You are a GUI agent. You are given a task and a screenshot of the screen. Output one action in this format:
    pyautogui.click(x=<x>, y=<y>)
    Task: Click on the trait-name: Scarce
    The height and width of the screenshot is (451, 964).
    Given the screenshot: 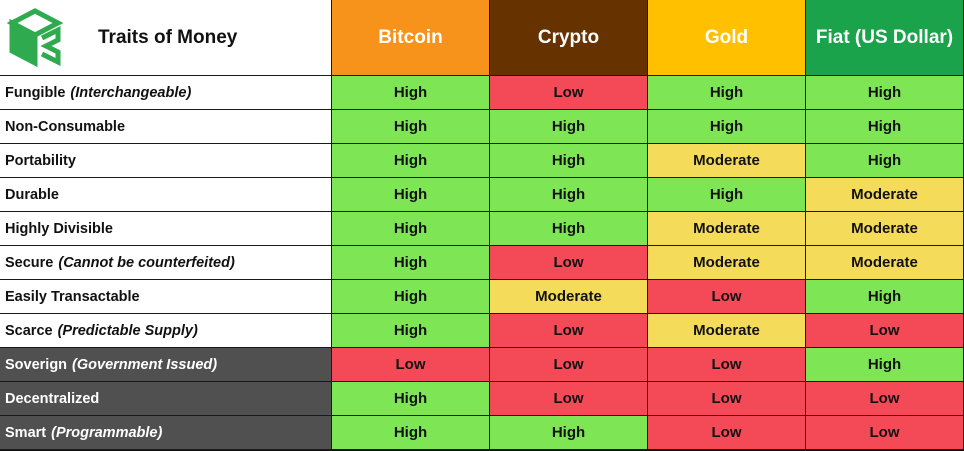 What is the action you would take?
    pyautogui.click(x=29, y=330)
    